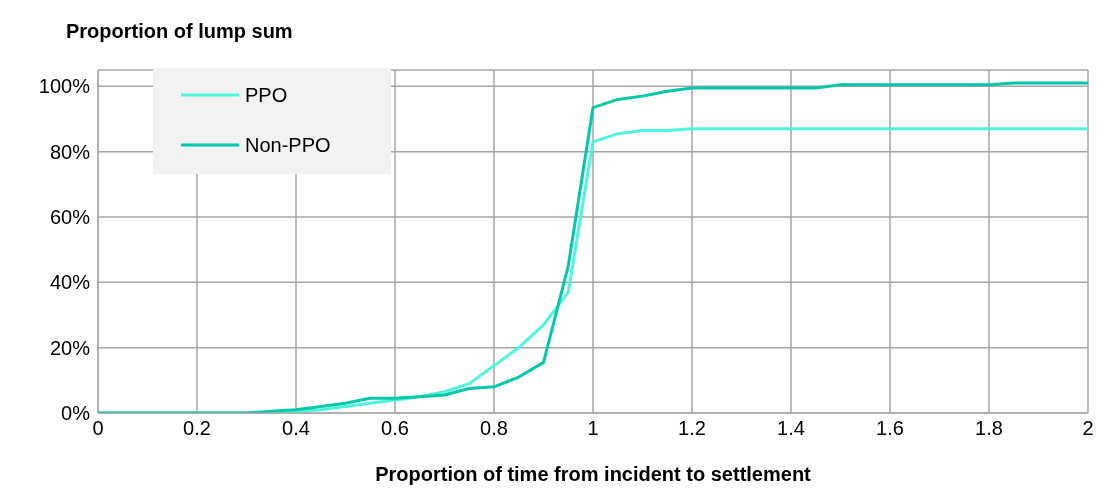 The height and width of the screenshot is (497, 1104). I want to click on x-tick-label: 1.2, so click(692, 428).